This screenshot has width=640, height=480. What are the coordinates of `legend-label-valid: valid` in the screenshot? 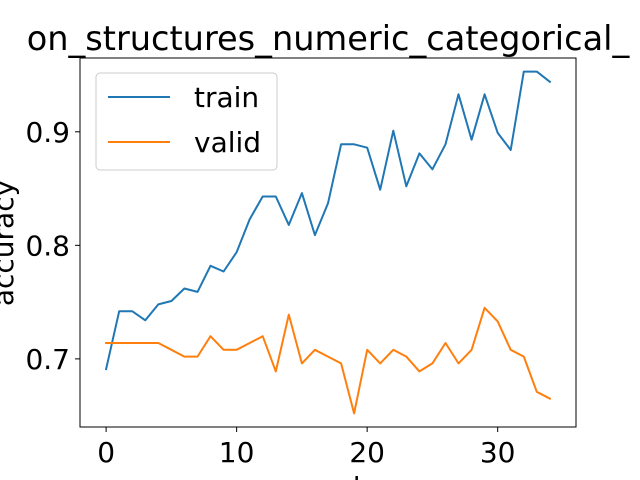 It's located at (227, 142).